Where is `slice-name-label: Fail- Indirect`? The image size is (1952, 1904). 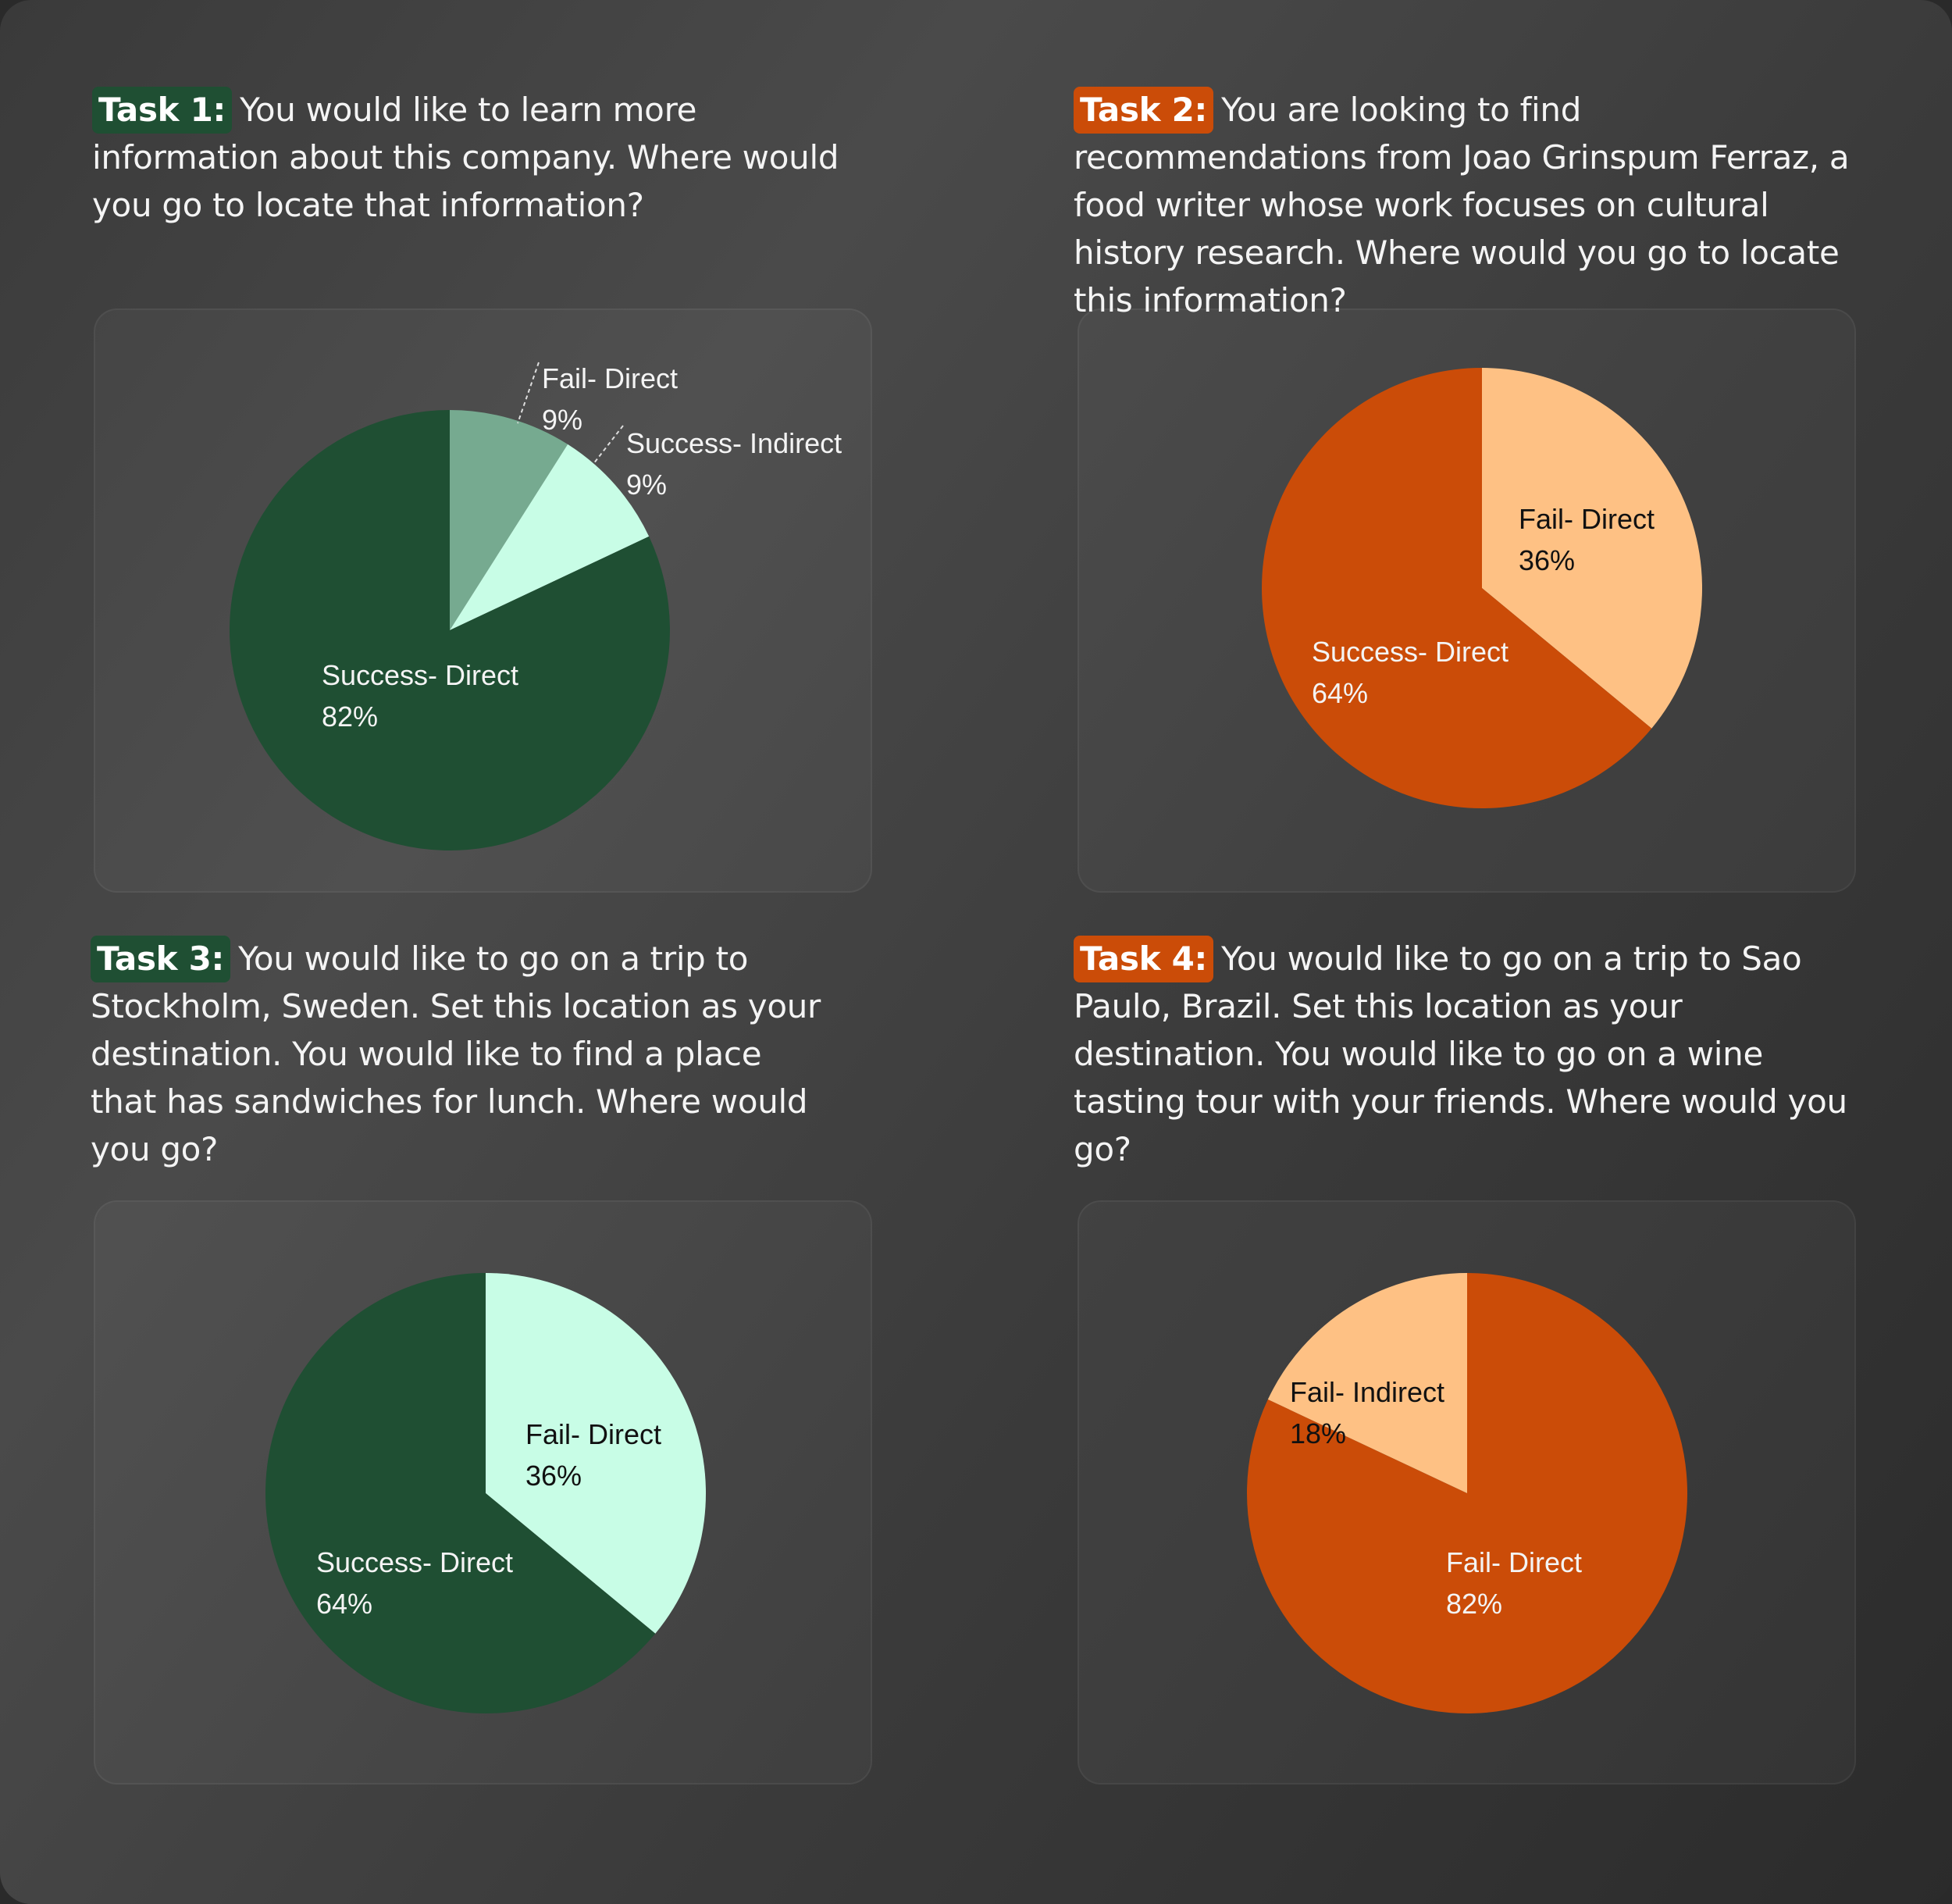
slice-name-label: Fail- Indirect is located at coordinates (1367, 1392).